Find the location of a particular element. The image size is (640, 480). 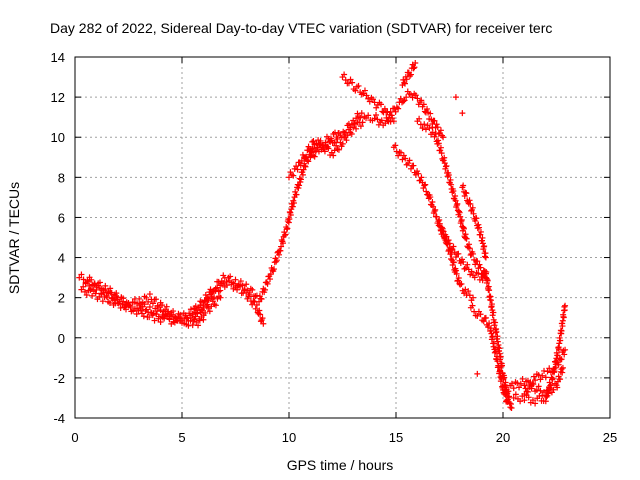

x-tick-label: 10 is located at coordinates (289, 437).